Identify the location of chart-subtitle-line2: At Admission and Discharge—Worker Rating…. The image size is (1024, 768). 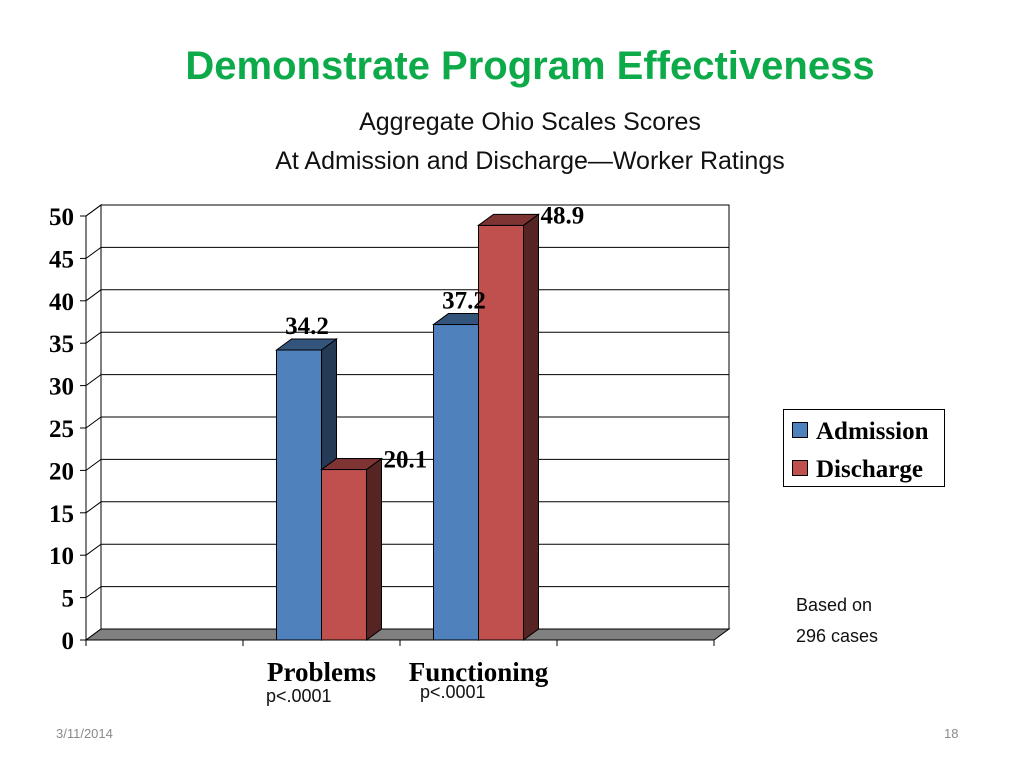
(530, 161).